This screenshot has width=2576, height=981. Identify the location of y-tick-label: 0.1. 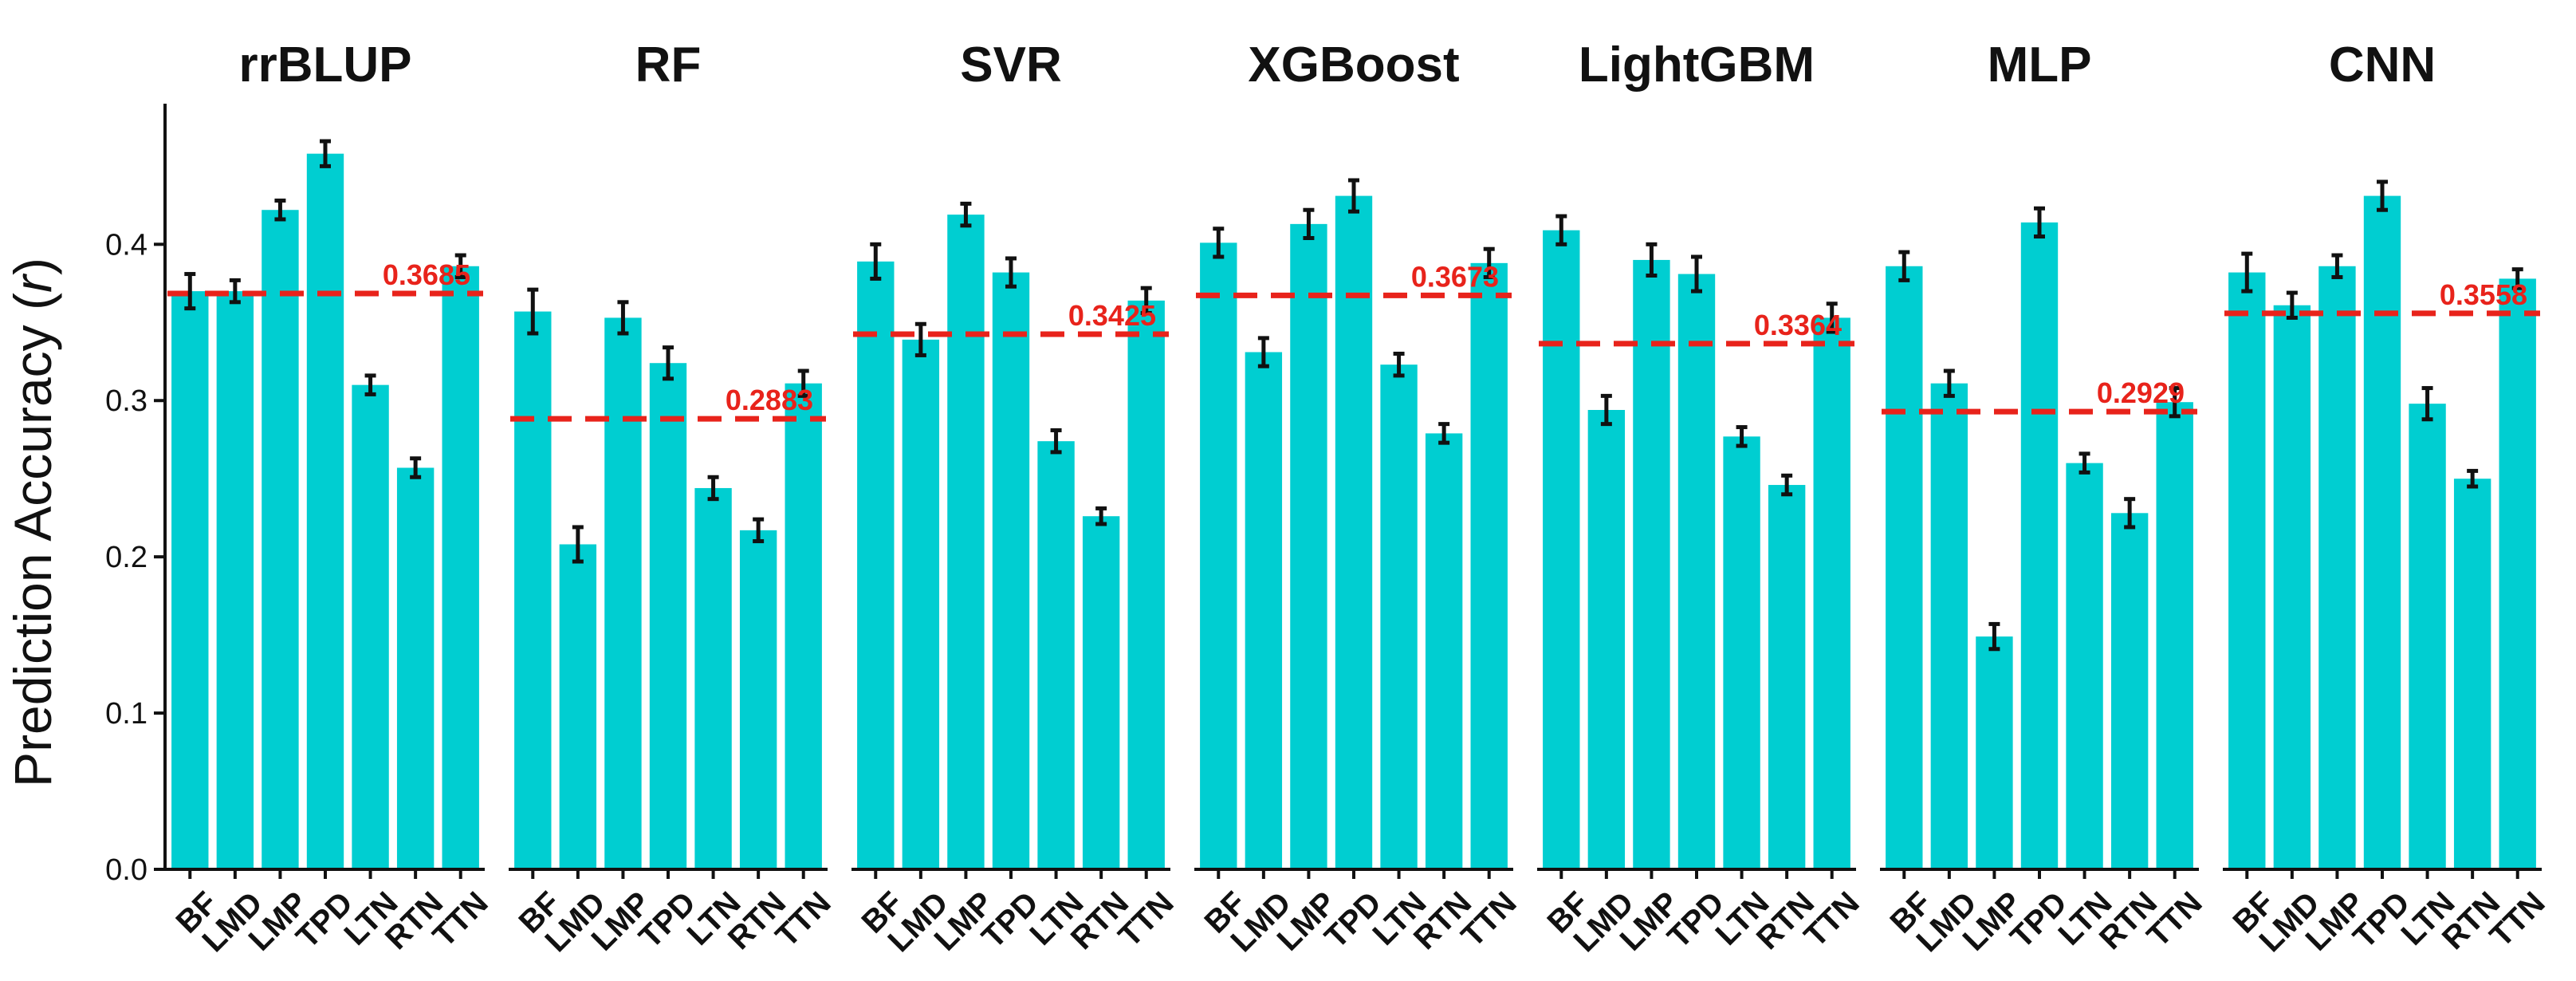
(126, 714).